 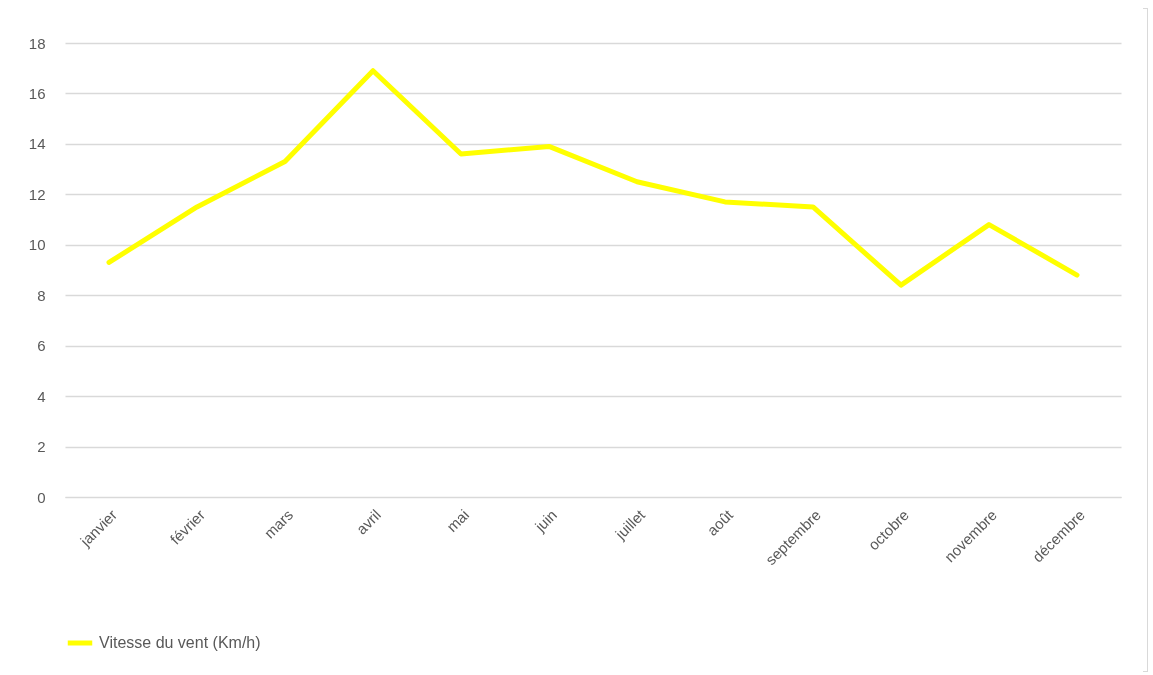 I want to click on x-tick-label: juin, so click(x=545, y=521).